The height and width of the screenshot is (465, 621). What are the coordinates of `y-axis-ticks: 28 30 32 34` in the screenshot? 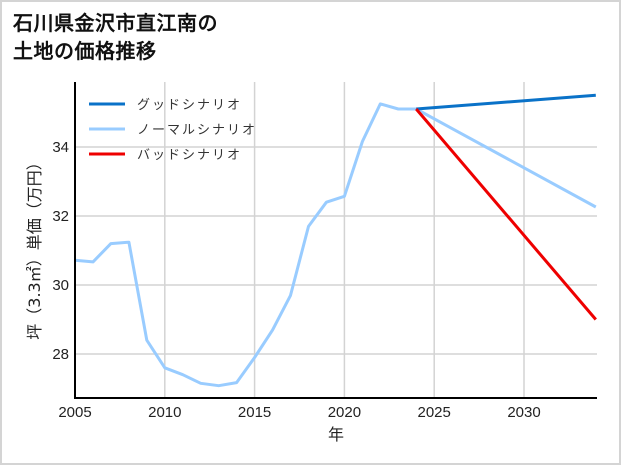 It's located at (60, 251).